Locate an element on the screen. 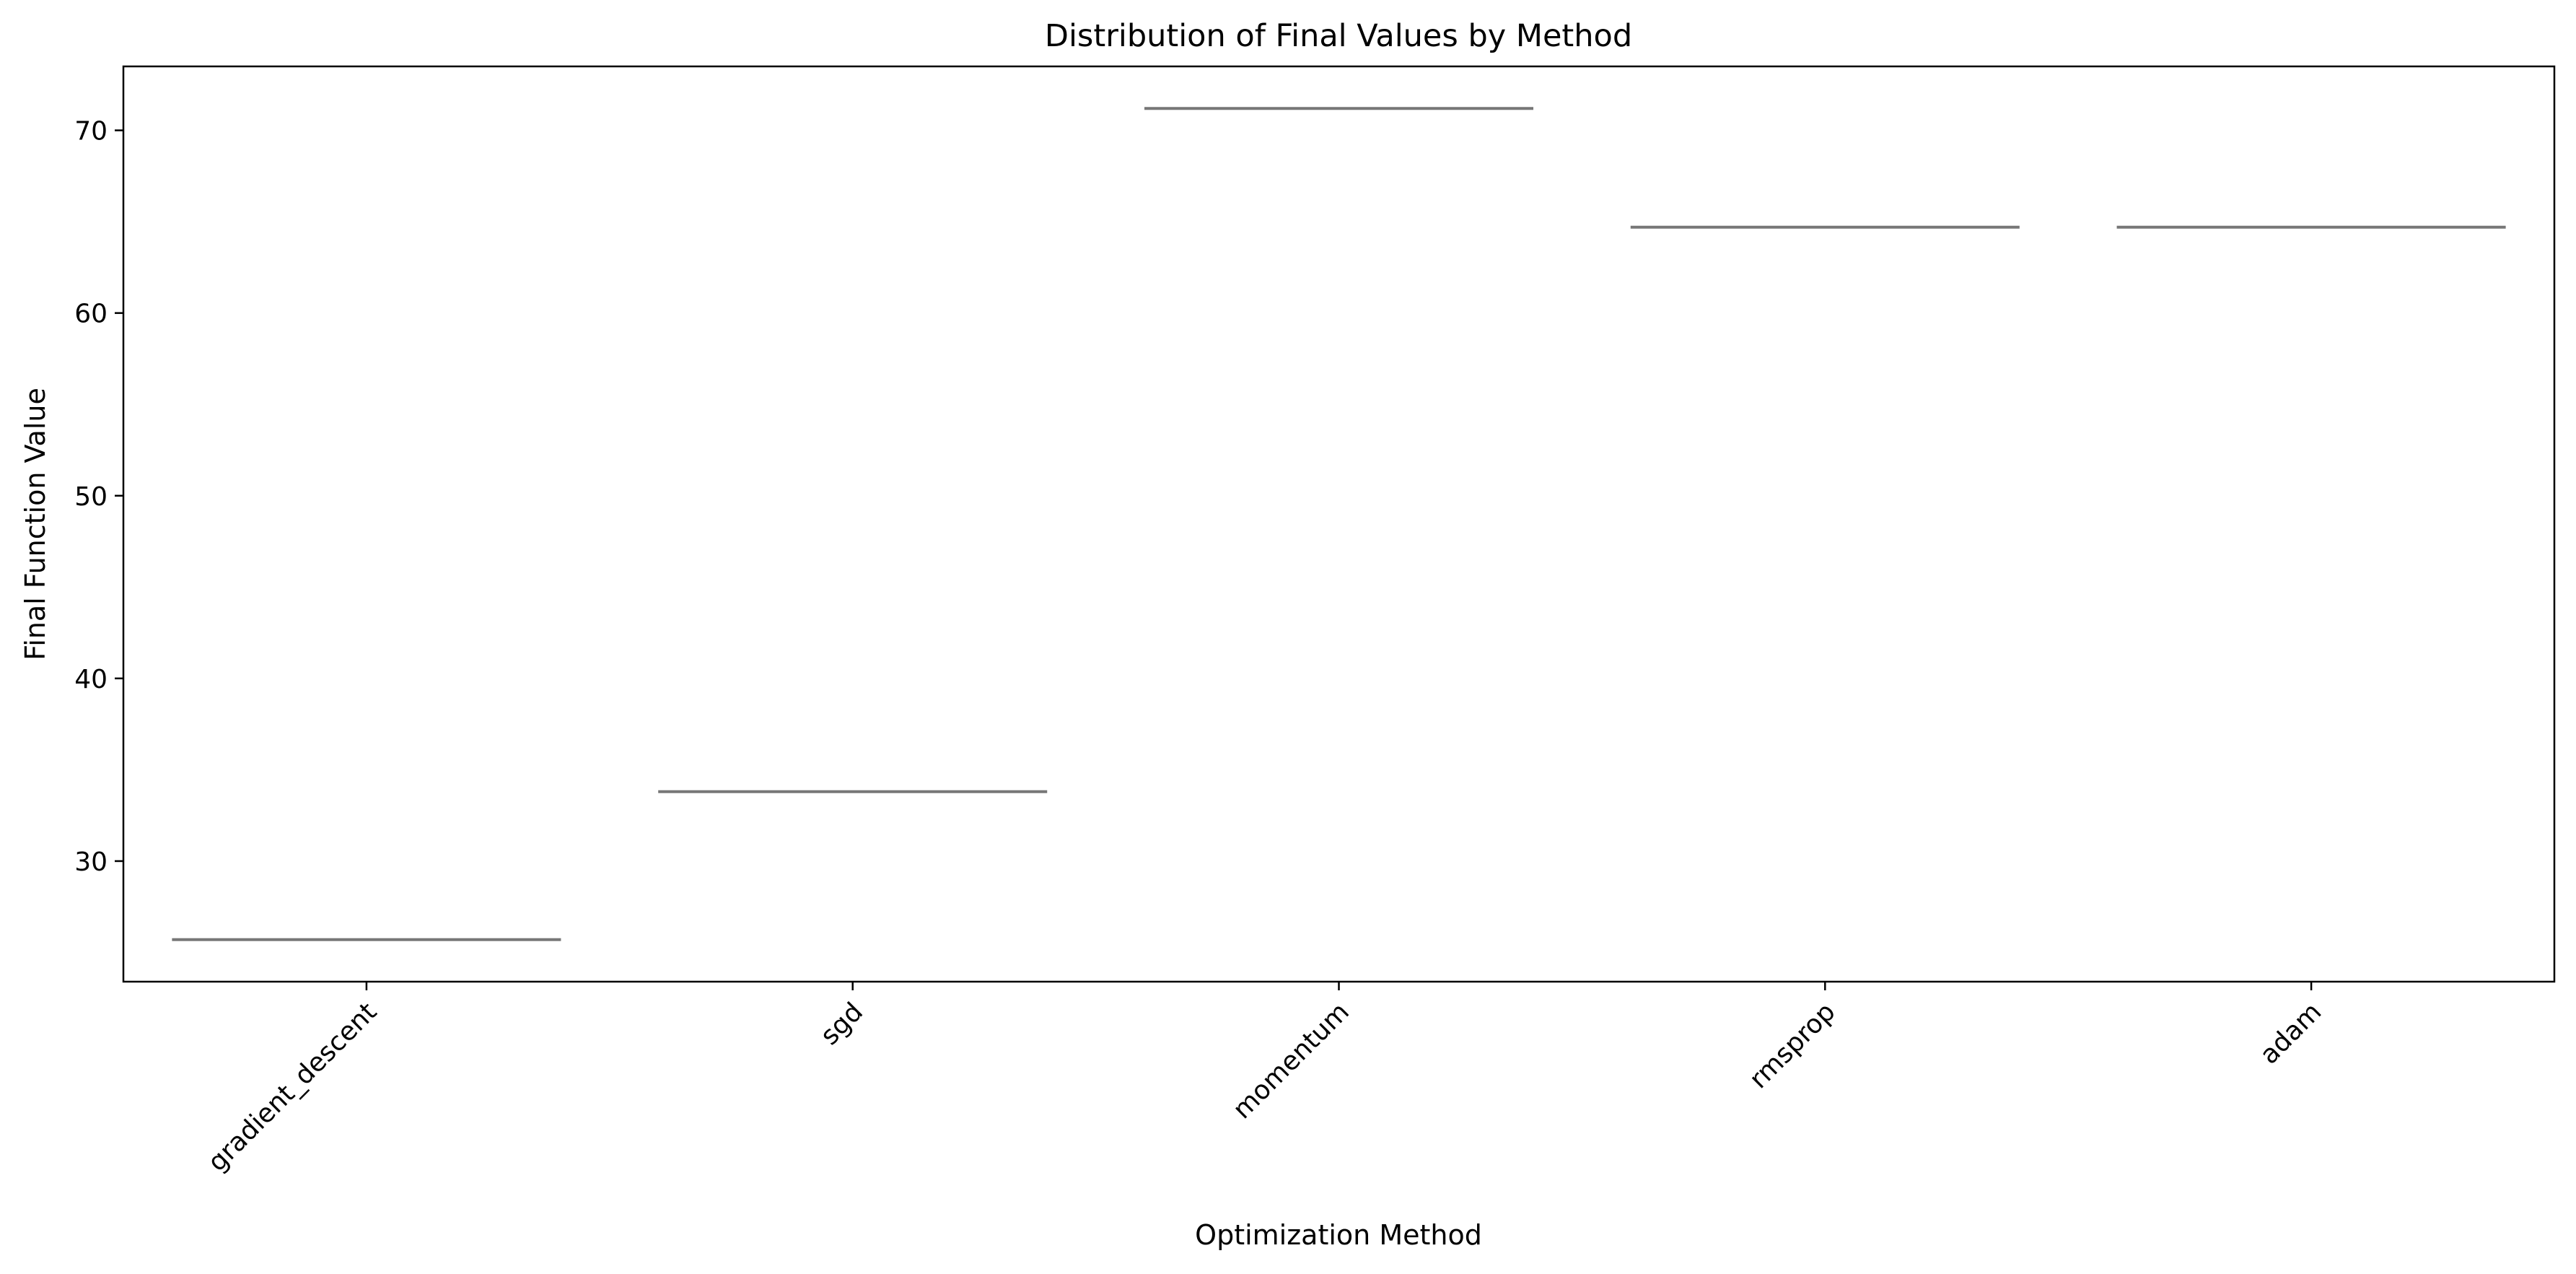 The height and width of the screenshot is (1274, 2576). y-tick-label-60: 60 is located at coordinates (91, 314).